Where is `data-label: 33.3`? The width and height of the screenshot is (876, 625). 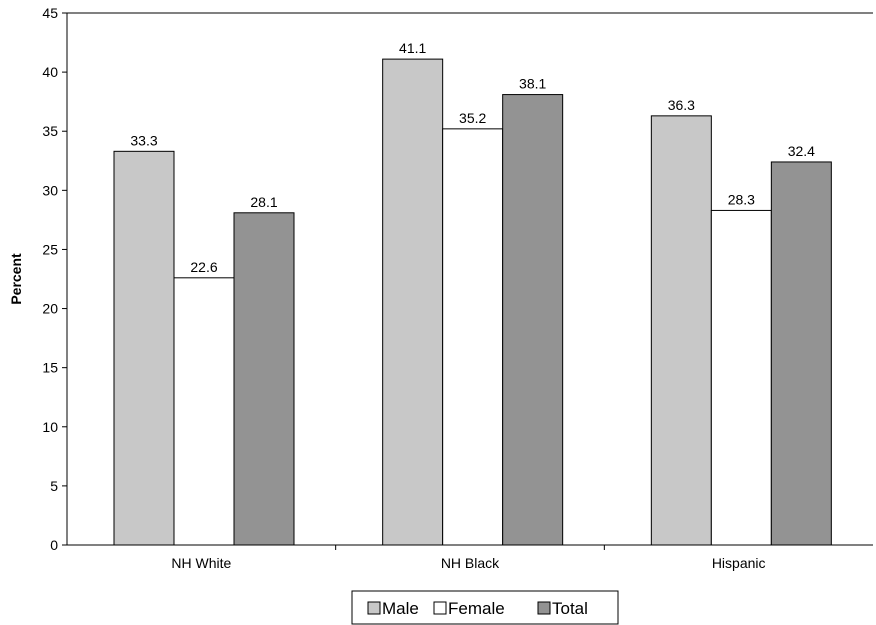
data-label: 33.3 is located at coordinates (143, 140).